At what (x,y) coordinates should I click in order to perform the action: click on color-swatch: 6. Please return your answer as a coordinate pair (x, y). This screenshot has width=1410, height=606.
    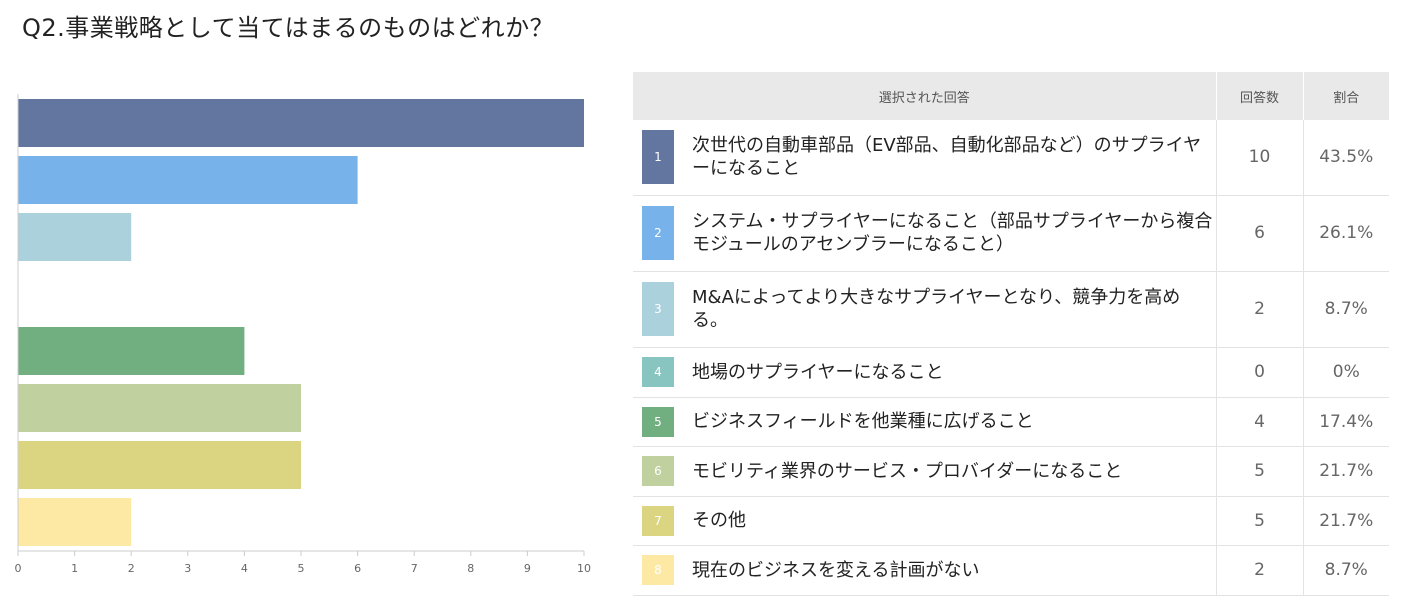
    Looking at the image, I should click on (658, 471).